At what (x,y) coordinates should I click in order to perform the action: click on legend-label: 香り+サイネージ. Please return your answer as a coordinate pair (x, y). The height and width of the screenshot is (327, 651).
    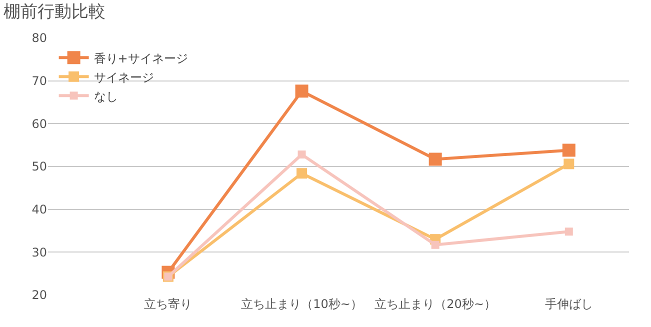
    Looking at the image, I should click on (141, 58).